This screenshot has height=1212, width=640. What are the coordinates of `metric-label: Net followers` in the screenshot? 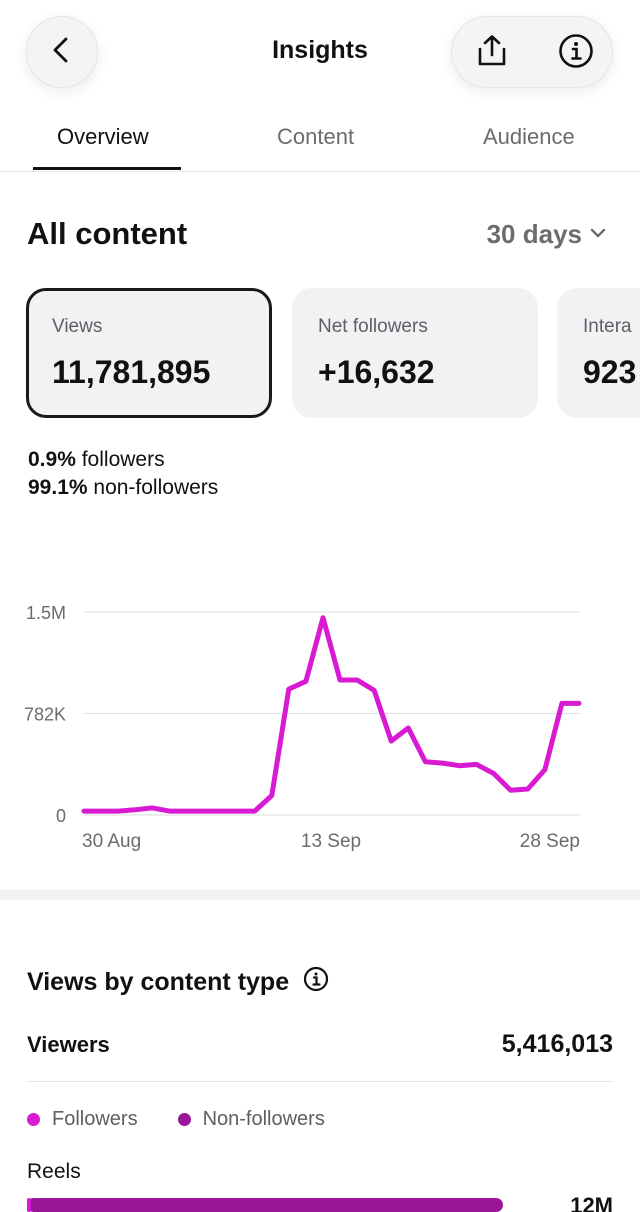 It's located at (373, 326).